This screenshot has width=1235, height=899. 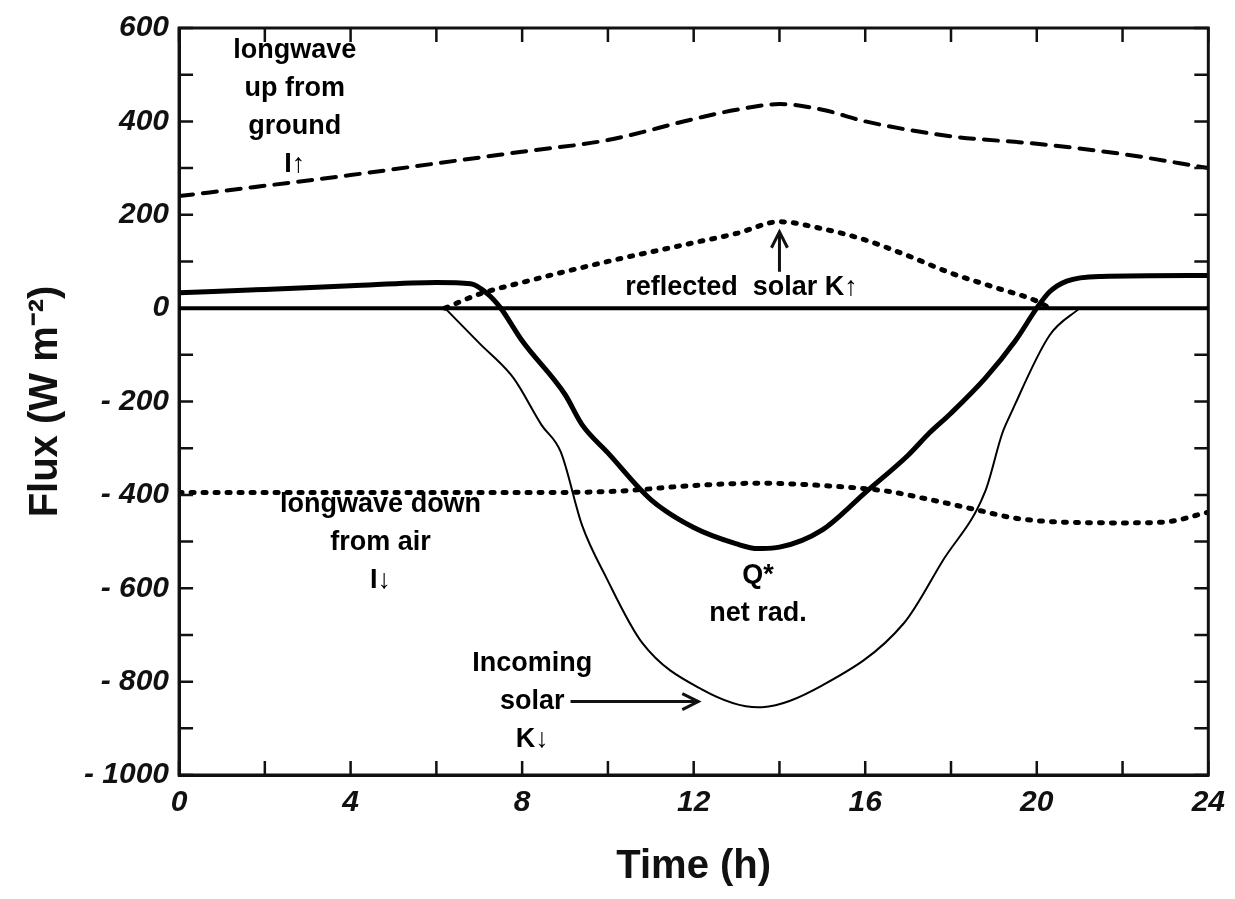 What do you see at coordinates (865, 801) in the screenshot?
I see `x-tick-label: 16` at bounding box center [865, 801].